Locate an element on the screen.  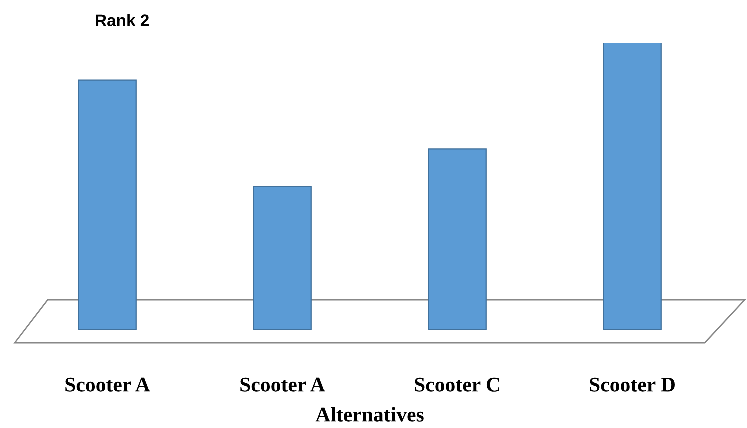
x-axis-title: Alternatives is located at coordinates (370, 414).